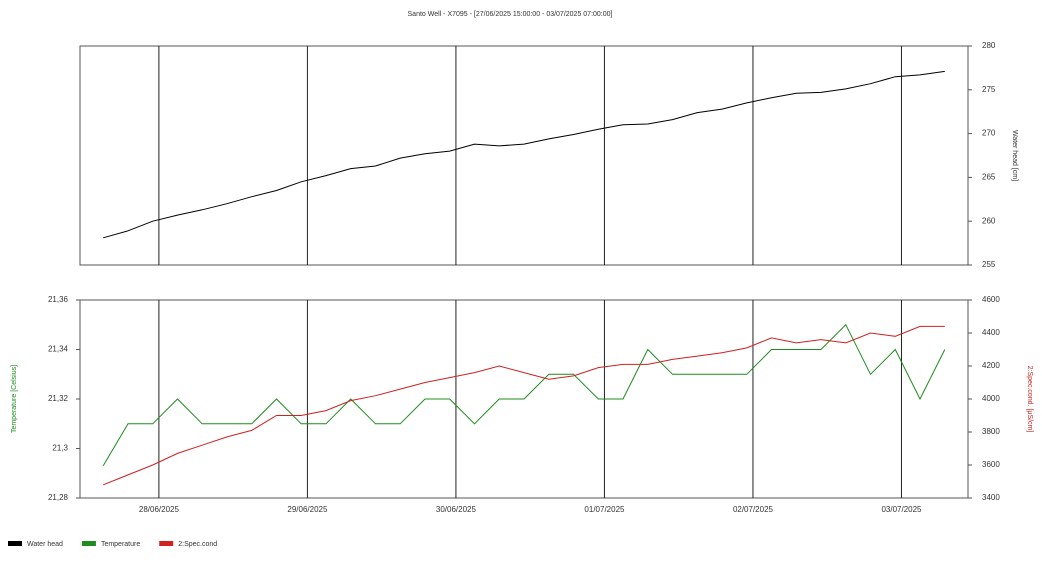 The image size is (1042, 565). Describe the element at coordinates (753, 509) in the screenshot. I see `x-tick-label: 02/07/2025` at that location.